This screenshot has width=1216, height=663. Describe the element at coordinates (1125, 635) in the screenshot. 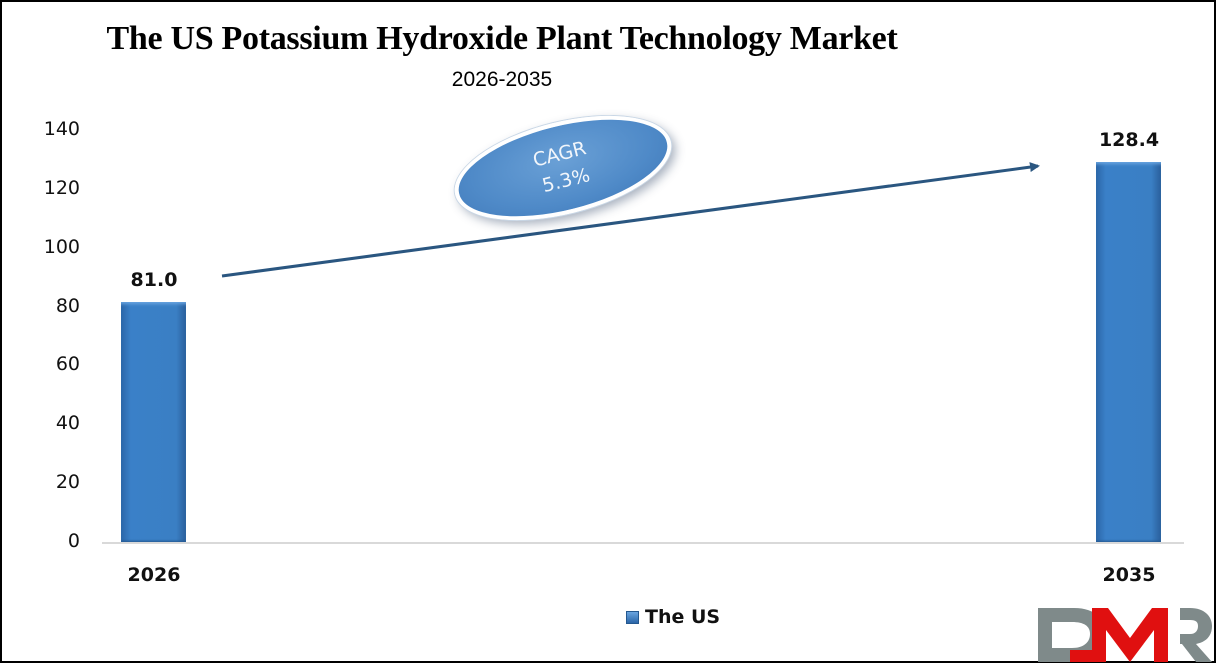

I see `dmr-logo-icon` at that location.